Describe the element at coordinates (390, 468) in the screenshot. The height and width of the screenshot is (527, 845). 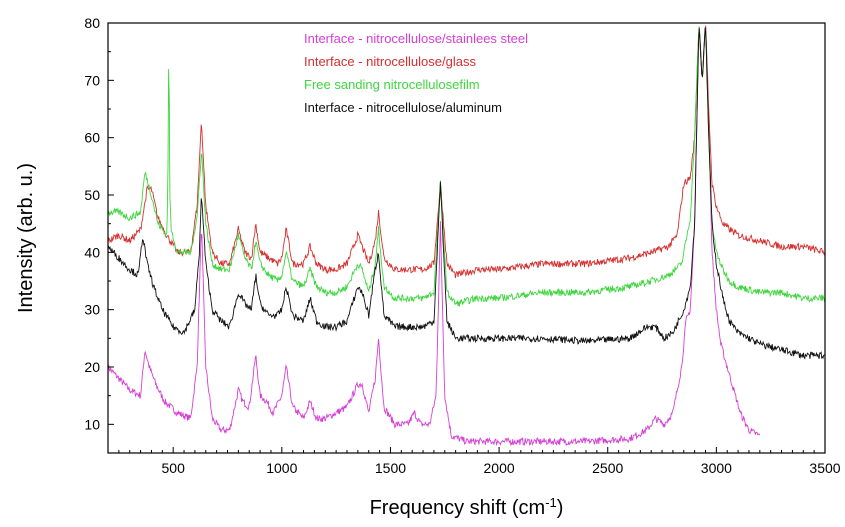
I see `x-tick-label: 1500` at that location.